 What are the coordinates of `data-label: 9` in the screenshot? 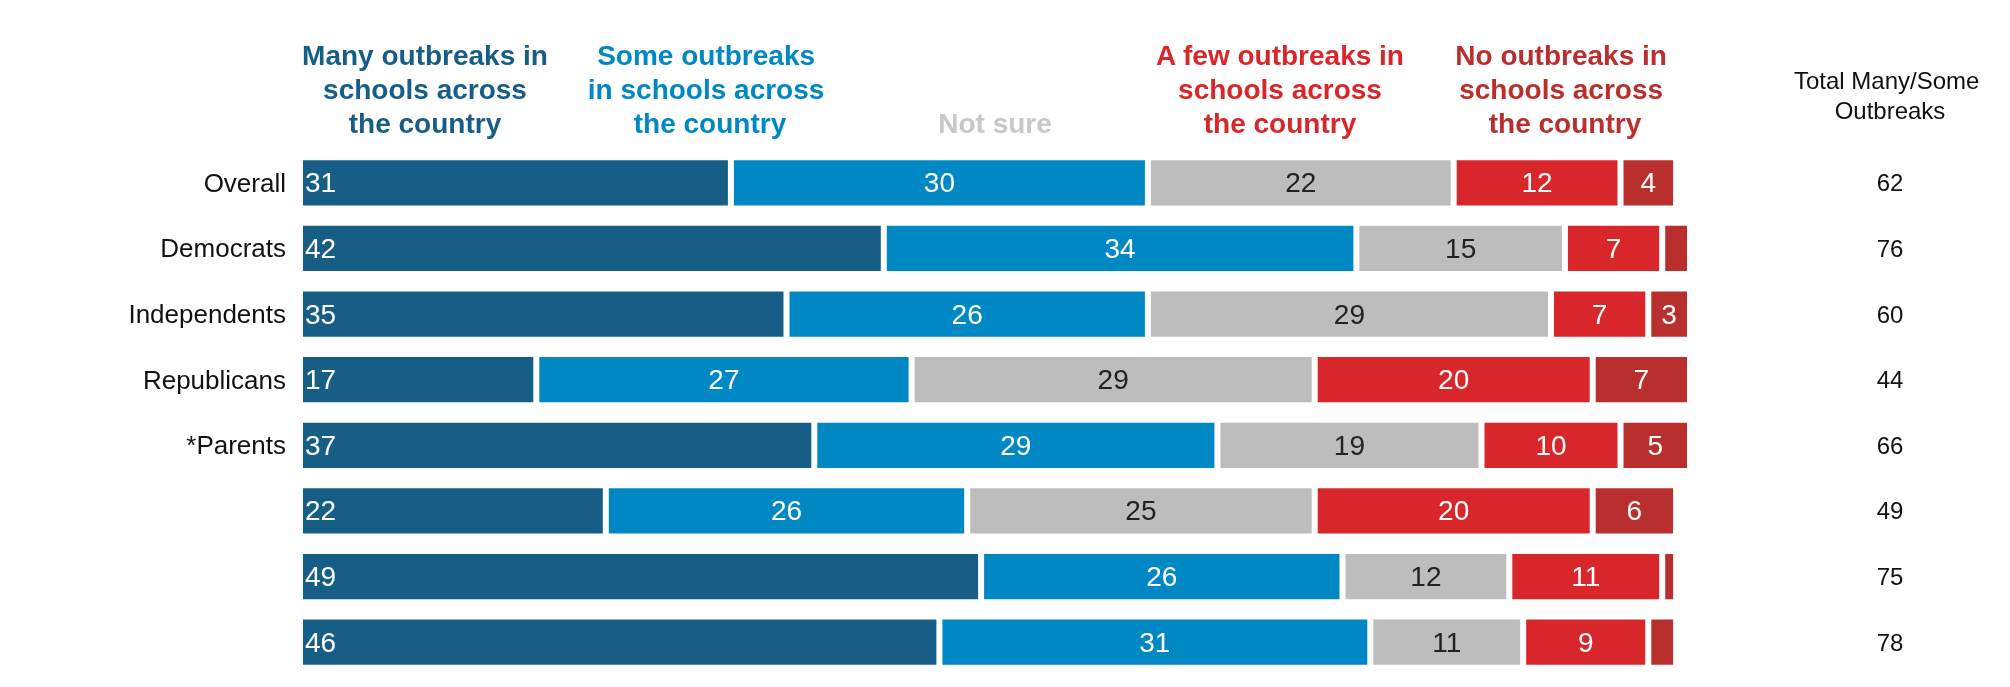 It's located at (1585, 642).